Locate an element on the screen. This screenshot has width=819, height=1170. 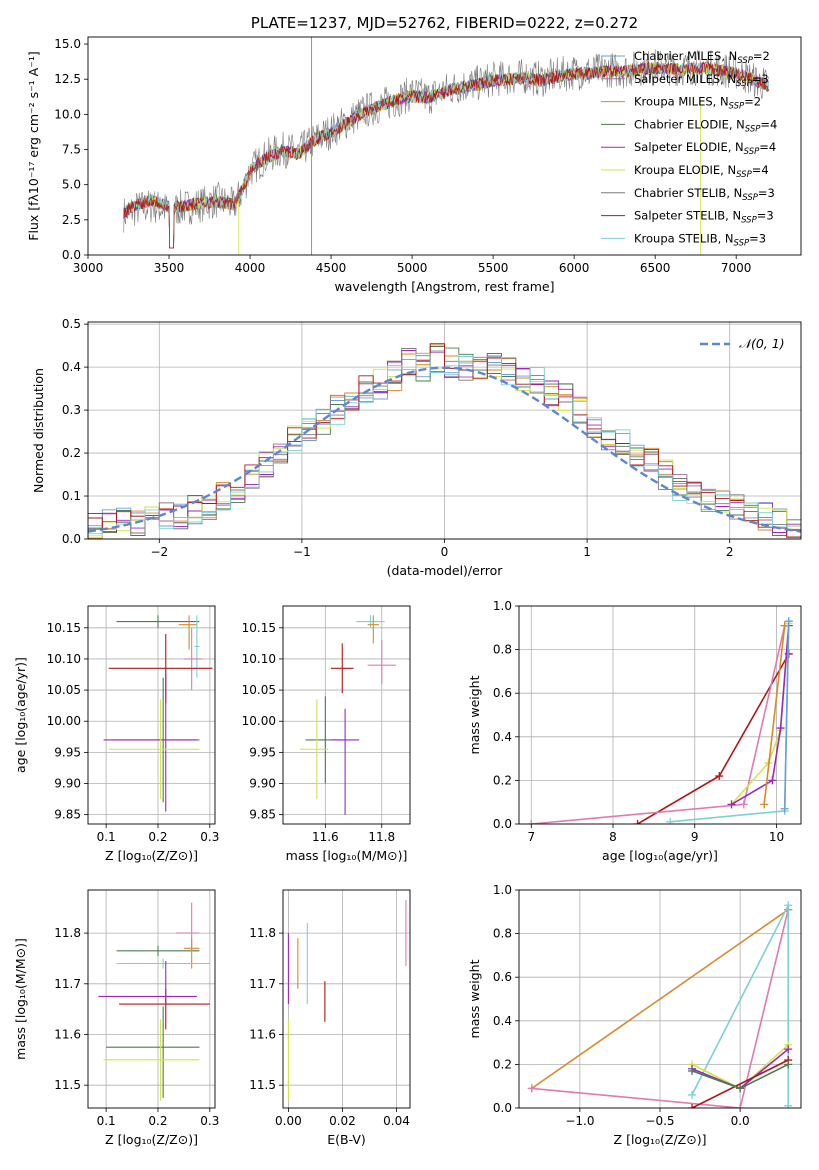
mass_vs_Z-plot-area is located at coordinates (154, 1001).